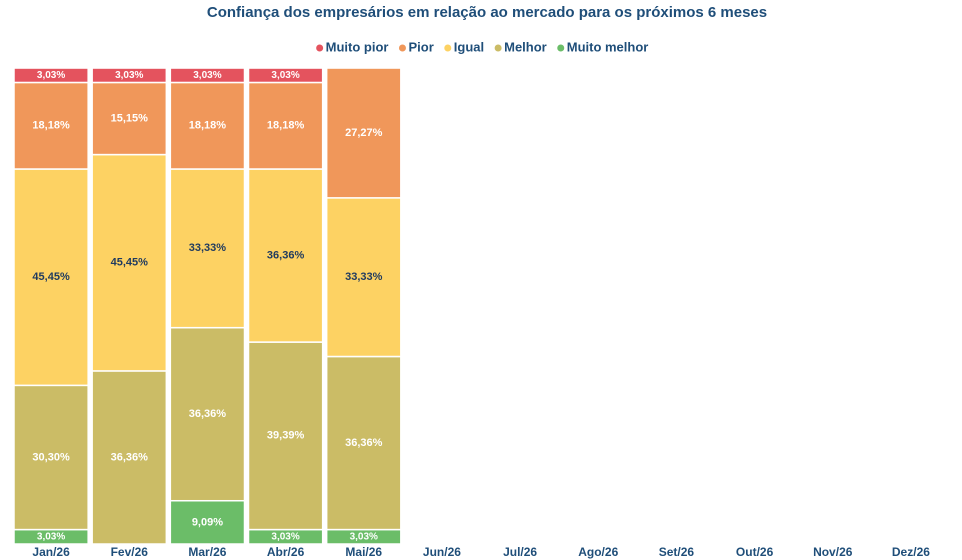  I want to click on x-tick-label: Dez/26, so click(911, 552).